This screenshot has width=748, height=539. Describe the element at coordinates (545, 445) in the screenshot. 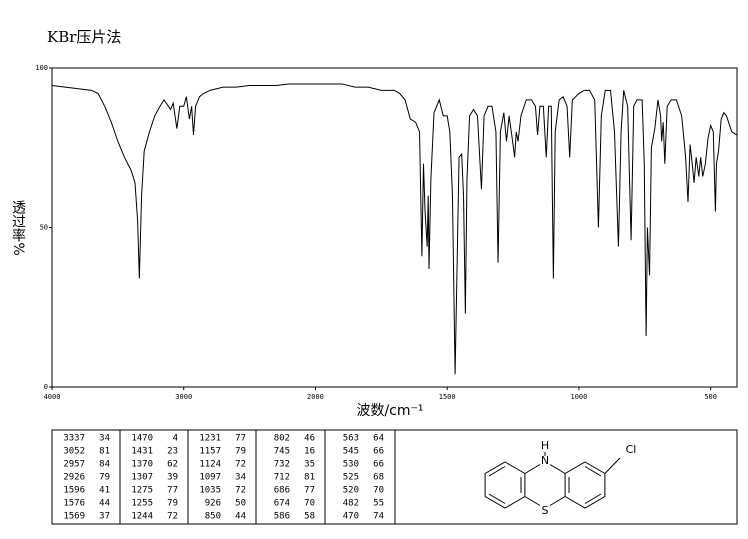

I see `atom-label: H` at that location.